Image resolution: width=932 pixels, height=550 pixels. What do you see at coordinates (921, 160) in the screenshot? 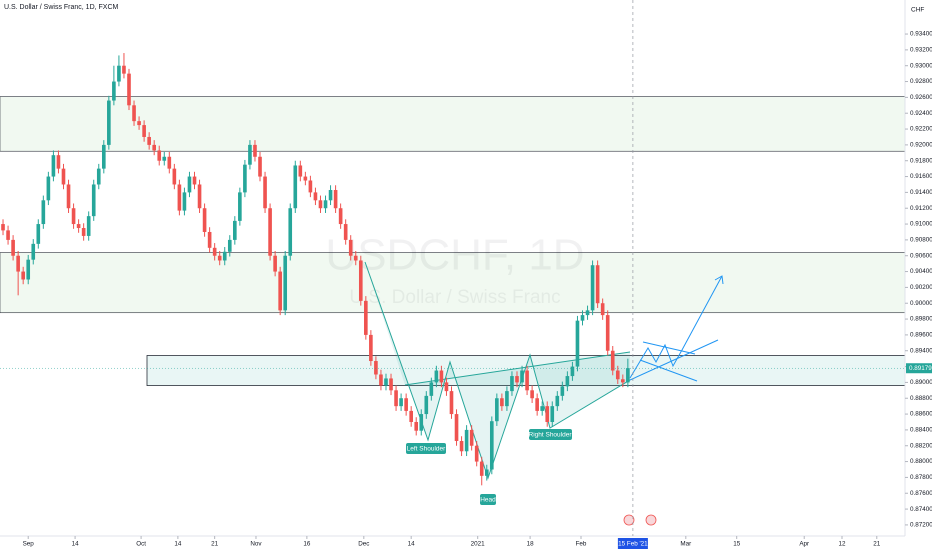
I see `y-tick-label: 0.91800` at bounding box center [921, 160].